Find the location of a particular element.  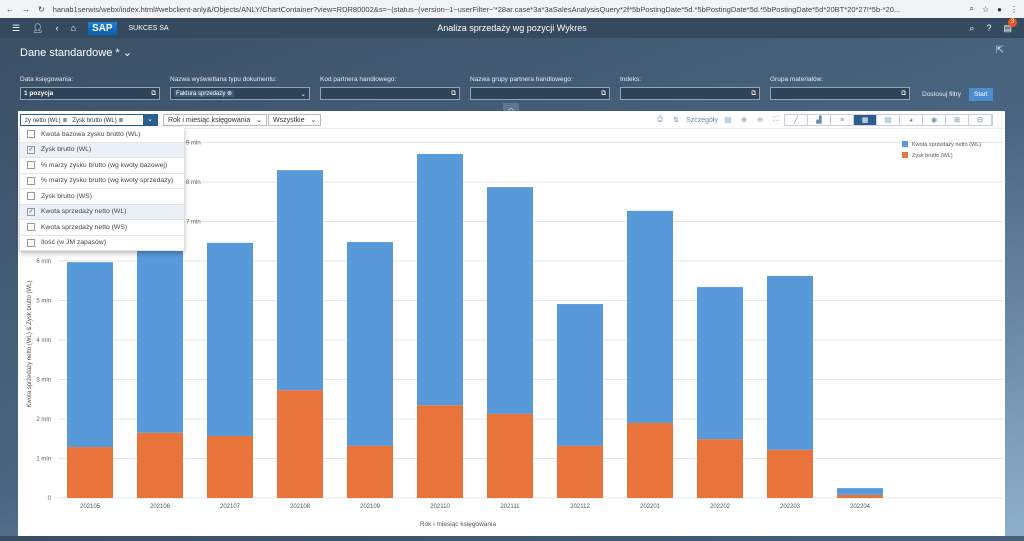

reload-icon: ↻ is located at coordinates (41, 9).